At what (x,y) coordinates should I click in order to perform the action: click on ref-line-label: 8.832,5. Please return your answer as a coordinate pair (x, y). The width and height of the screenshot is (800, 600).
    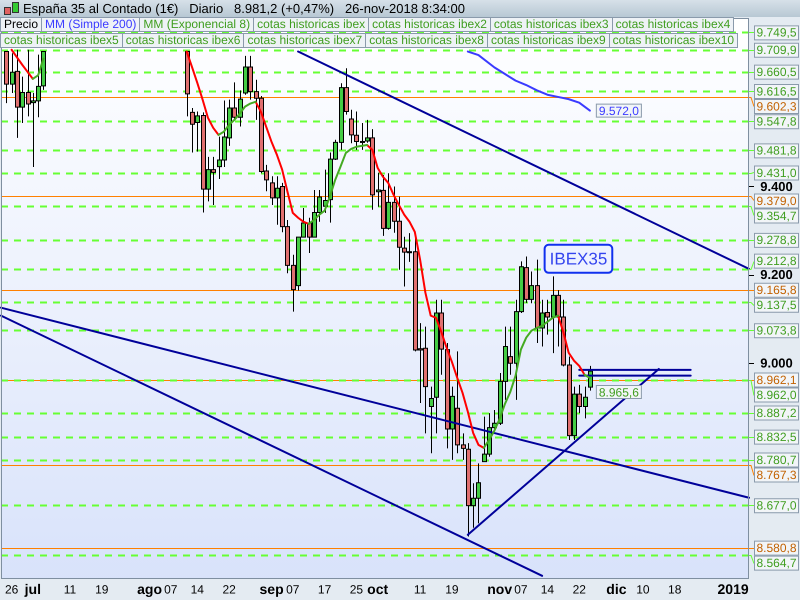
    Looking at the image, I should click on (776, 437).